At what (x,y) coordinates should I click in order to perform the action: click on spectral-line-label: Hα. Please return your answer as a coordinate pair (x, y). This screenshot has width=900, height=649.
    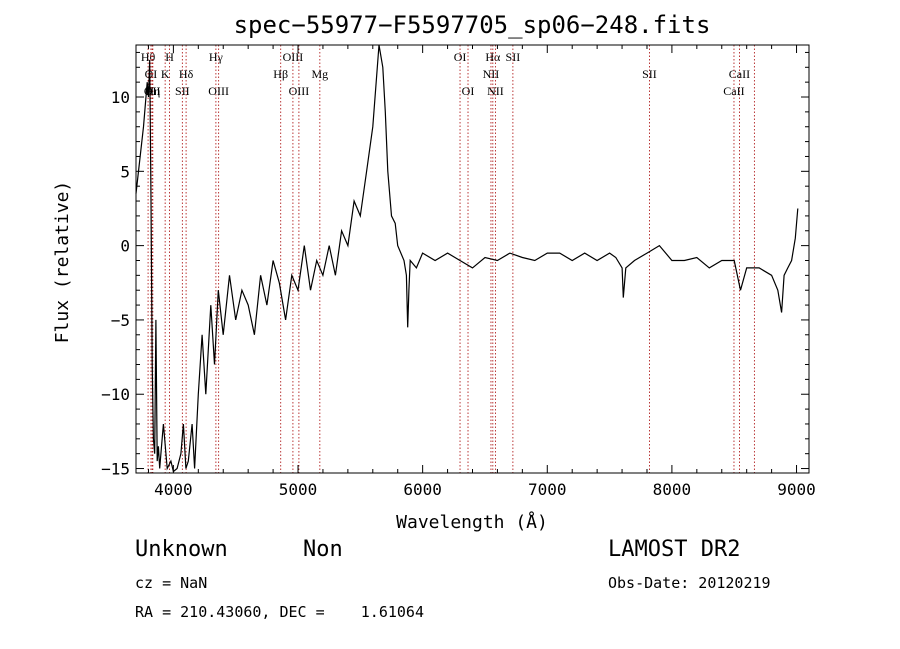
    Looking at the image, I should click on (493, 57).